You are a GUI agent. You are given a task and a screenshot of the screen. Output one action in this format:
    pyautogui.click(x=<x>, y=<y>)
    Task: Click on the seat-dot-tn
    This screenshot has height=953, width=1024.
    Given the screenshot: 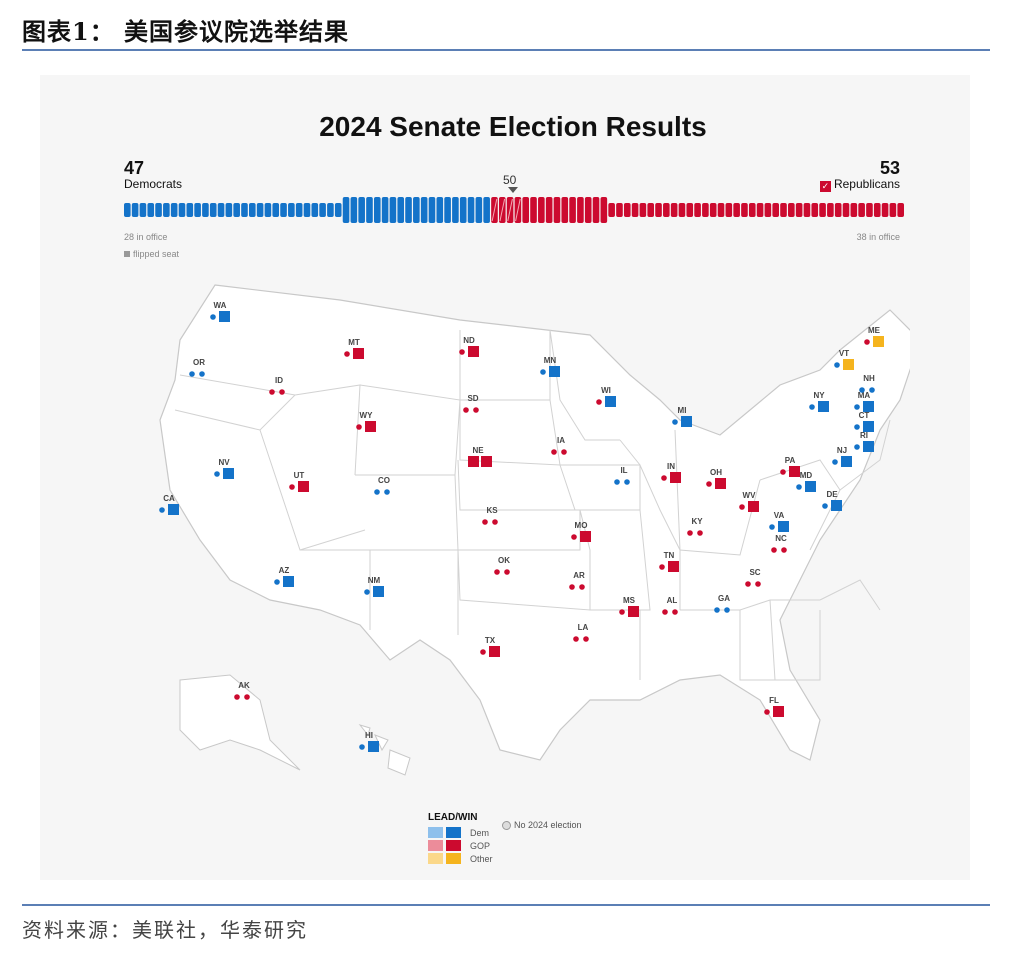 What is the action you would take?
    pyautogui.click(x=662, y=567)
    